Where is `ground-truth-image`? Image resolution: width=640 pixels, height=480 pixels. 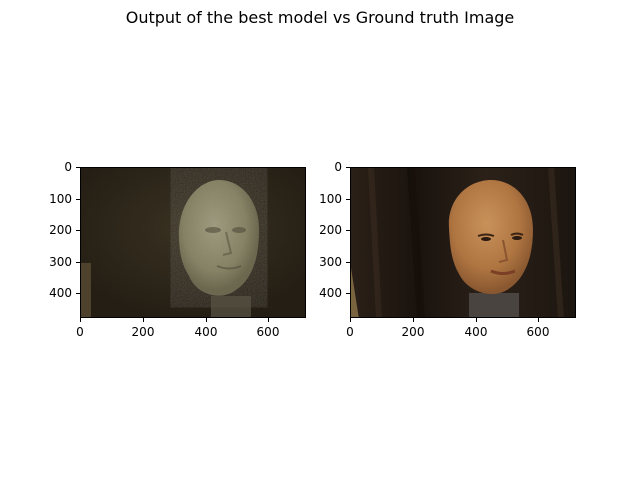 ground-truth-image is located at coordinates (463, 242).